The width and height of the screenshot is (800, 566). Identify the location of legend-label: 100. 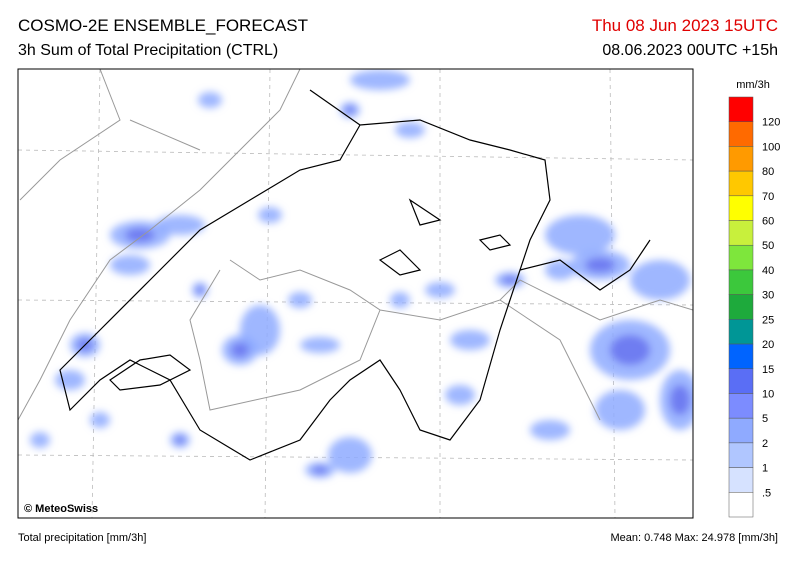
(771, 147).